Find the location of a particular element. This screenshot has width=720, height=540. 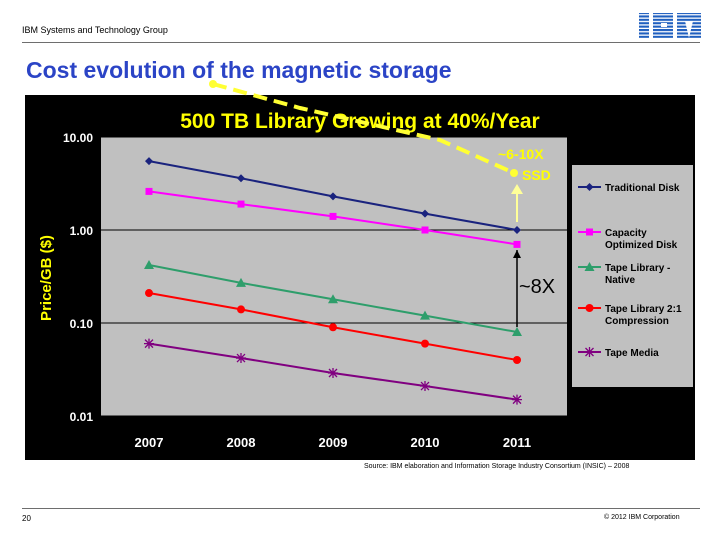

y-tick-label: 0.01 is located at coordinates (82, 417).